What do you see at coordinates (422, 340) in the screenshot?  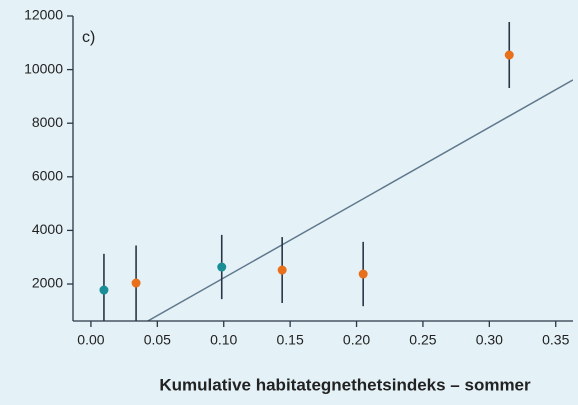 I see `x-tick-label: 0.25` at bounding box center [422, 340].